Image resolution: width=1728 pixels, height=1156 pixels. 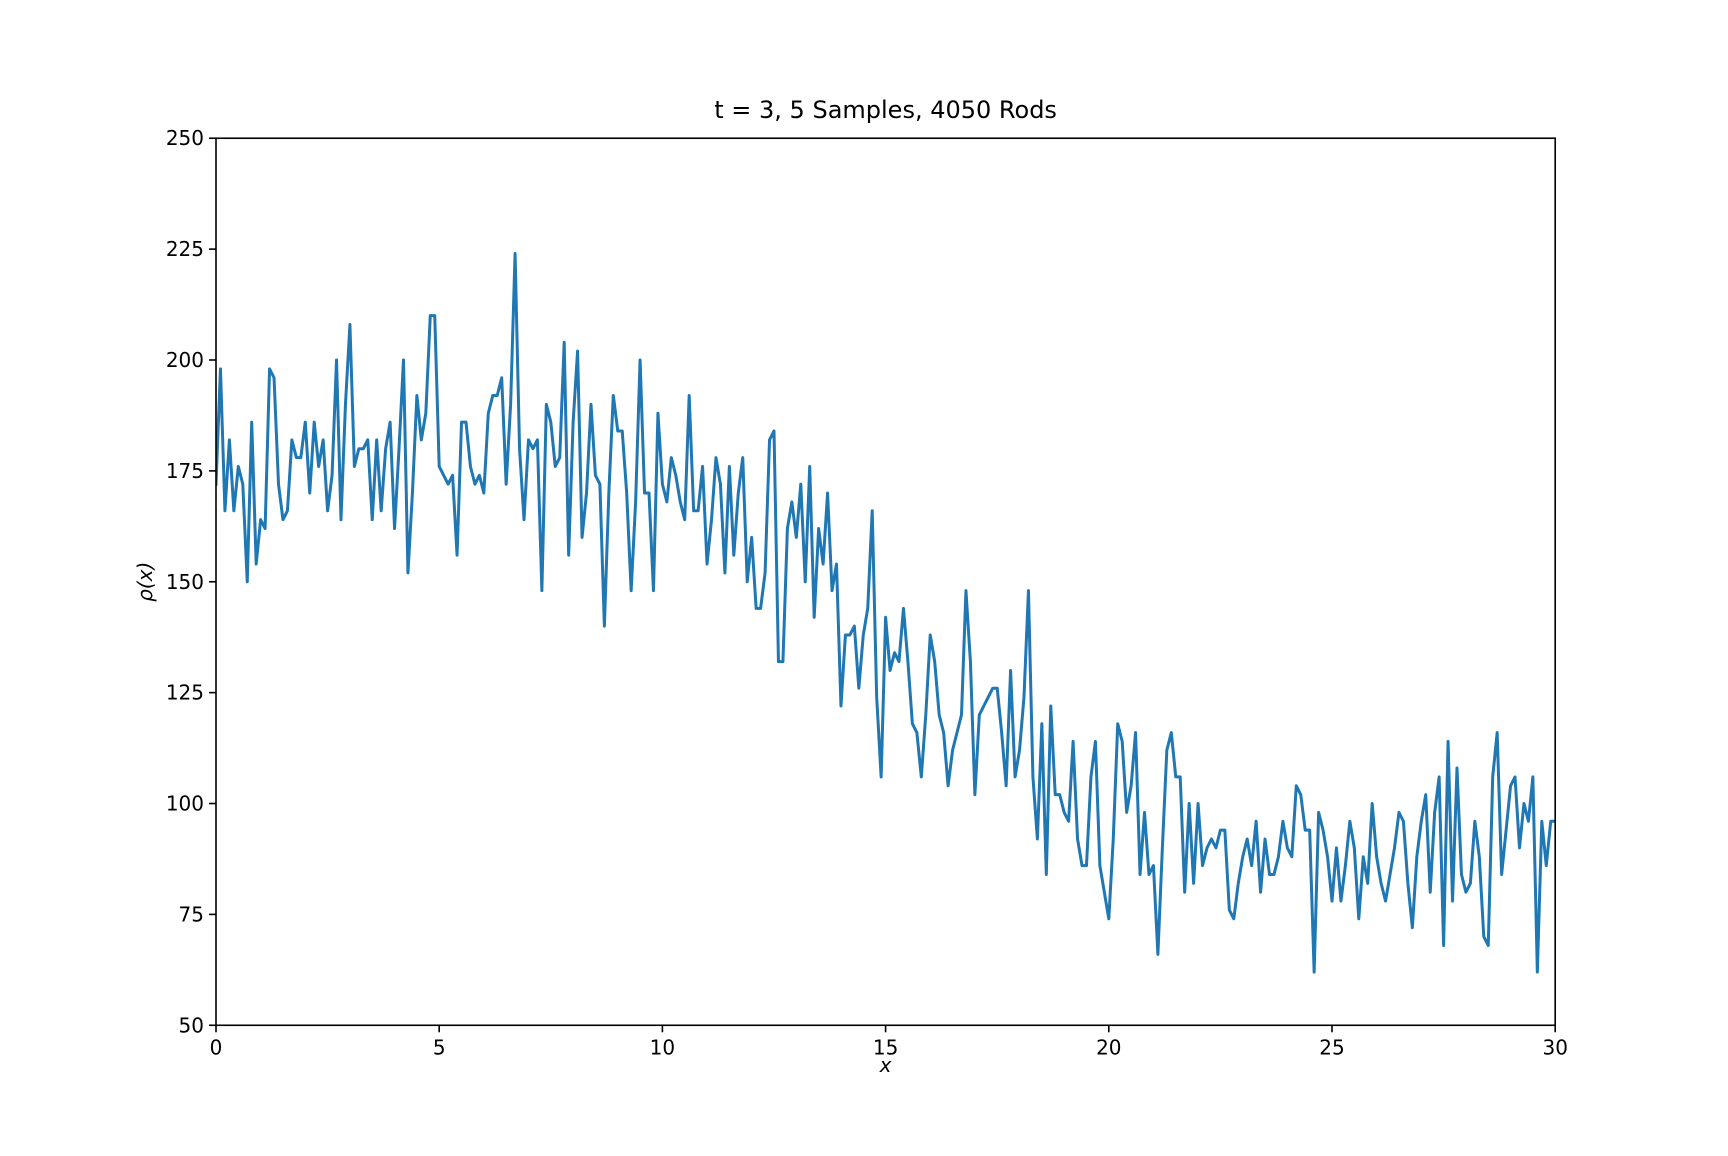 What do you see at coordinates (145, 582) in the screenshot?
I see `y-axis-label: ρ(x)` at bounding box center [145, 582].